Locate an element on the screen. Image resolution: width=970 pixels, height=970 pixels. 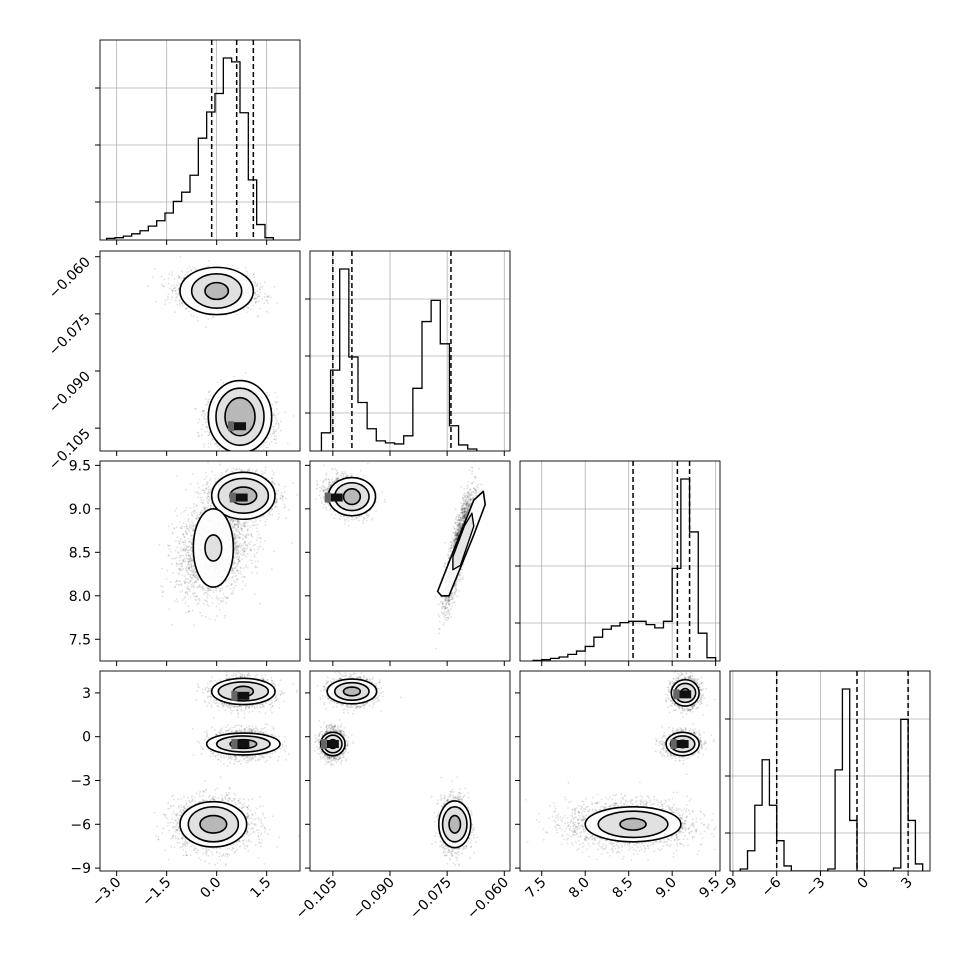
density-peak is located at coordinates (231, 426).